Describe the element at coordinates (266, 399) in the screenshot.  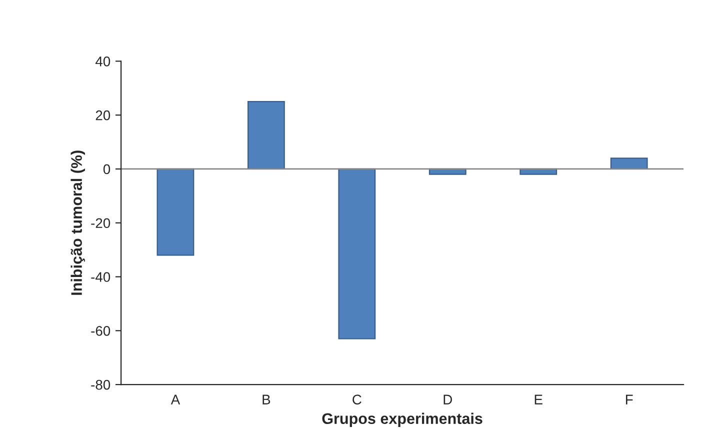
I see `x-tick-label: B` at that location.